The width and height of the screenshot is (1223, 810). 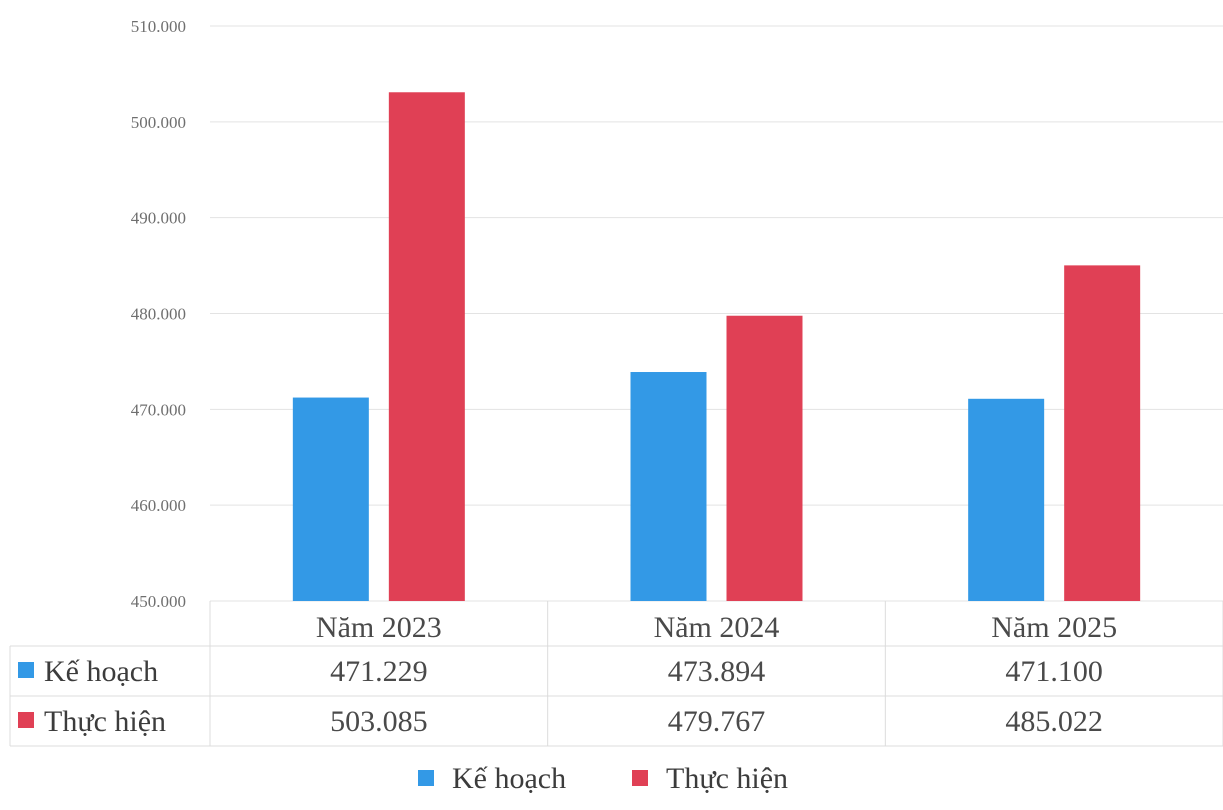 I want to click on y-tick-label: 450.000, so click(x=158, y=601).